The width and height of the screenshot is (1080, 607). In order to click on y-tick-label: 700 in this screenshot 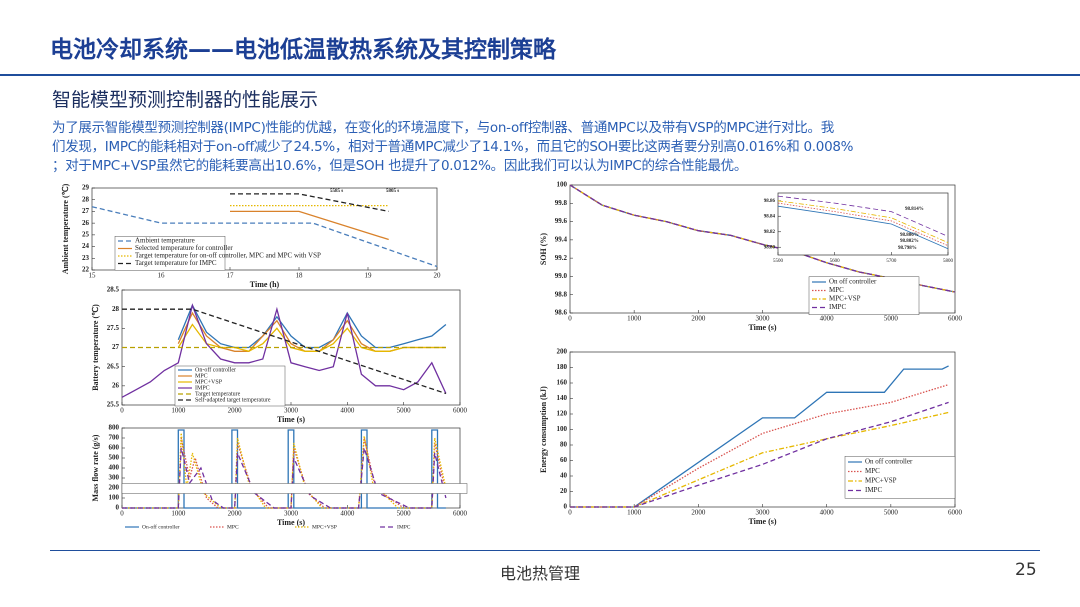, I will do `click(114, 438)`.